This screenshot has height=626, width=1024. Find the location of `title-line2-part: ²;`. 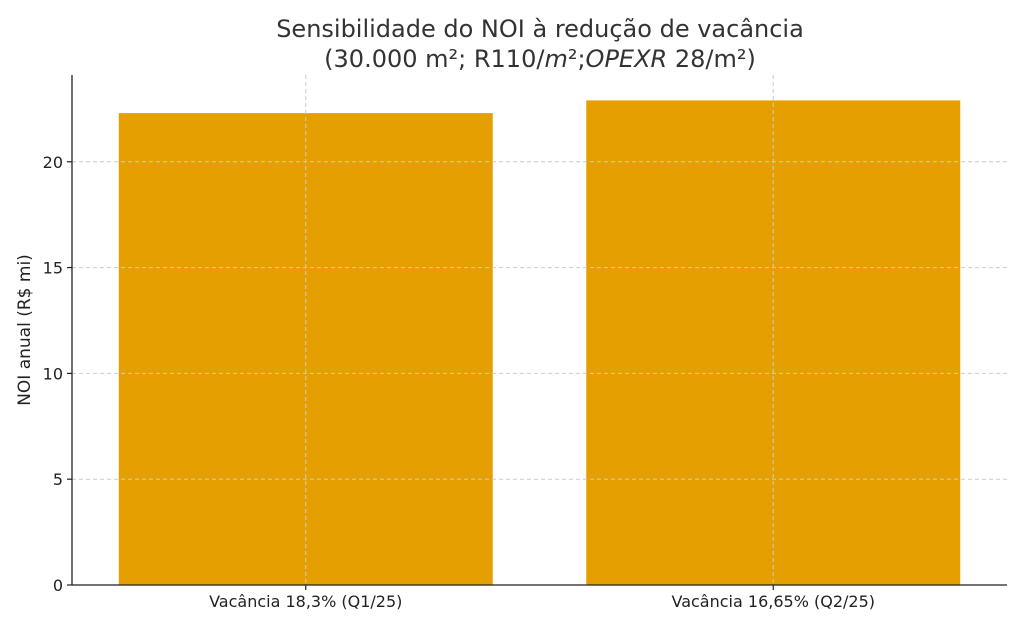

title-line2-part: ²; is located at coordinates (577, 59).